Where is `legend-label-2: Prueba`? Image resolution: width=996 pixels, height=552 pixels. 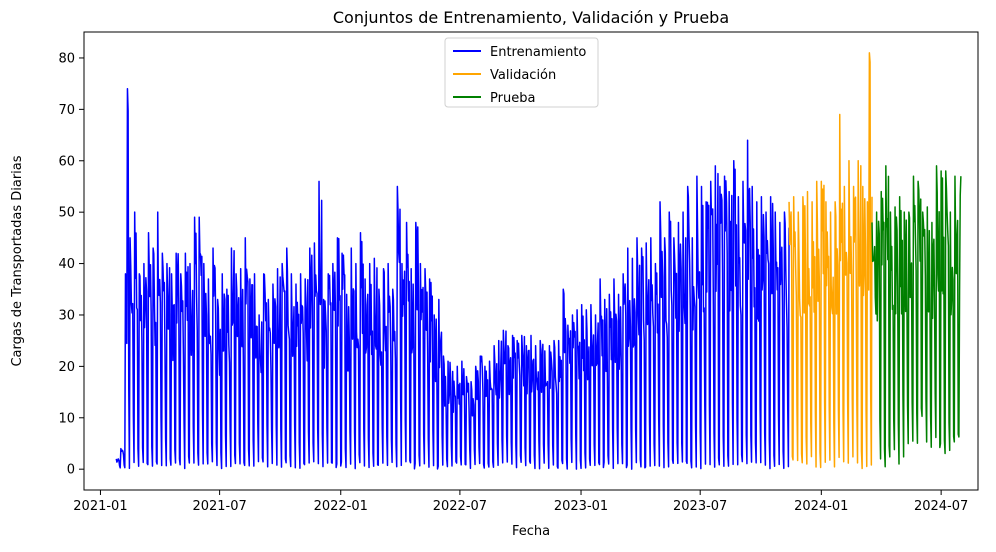 legend-label-2: Prueba is located at coordinates (512, 98).